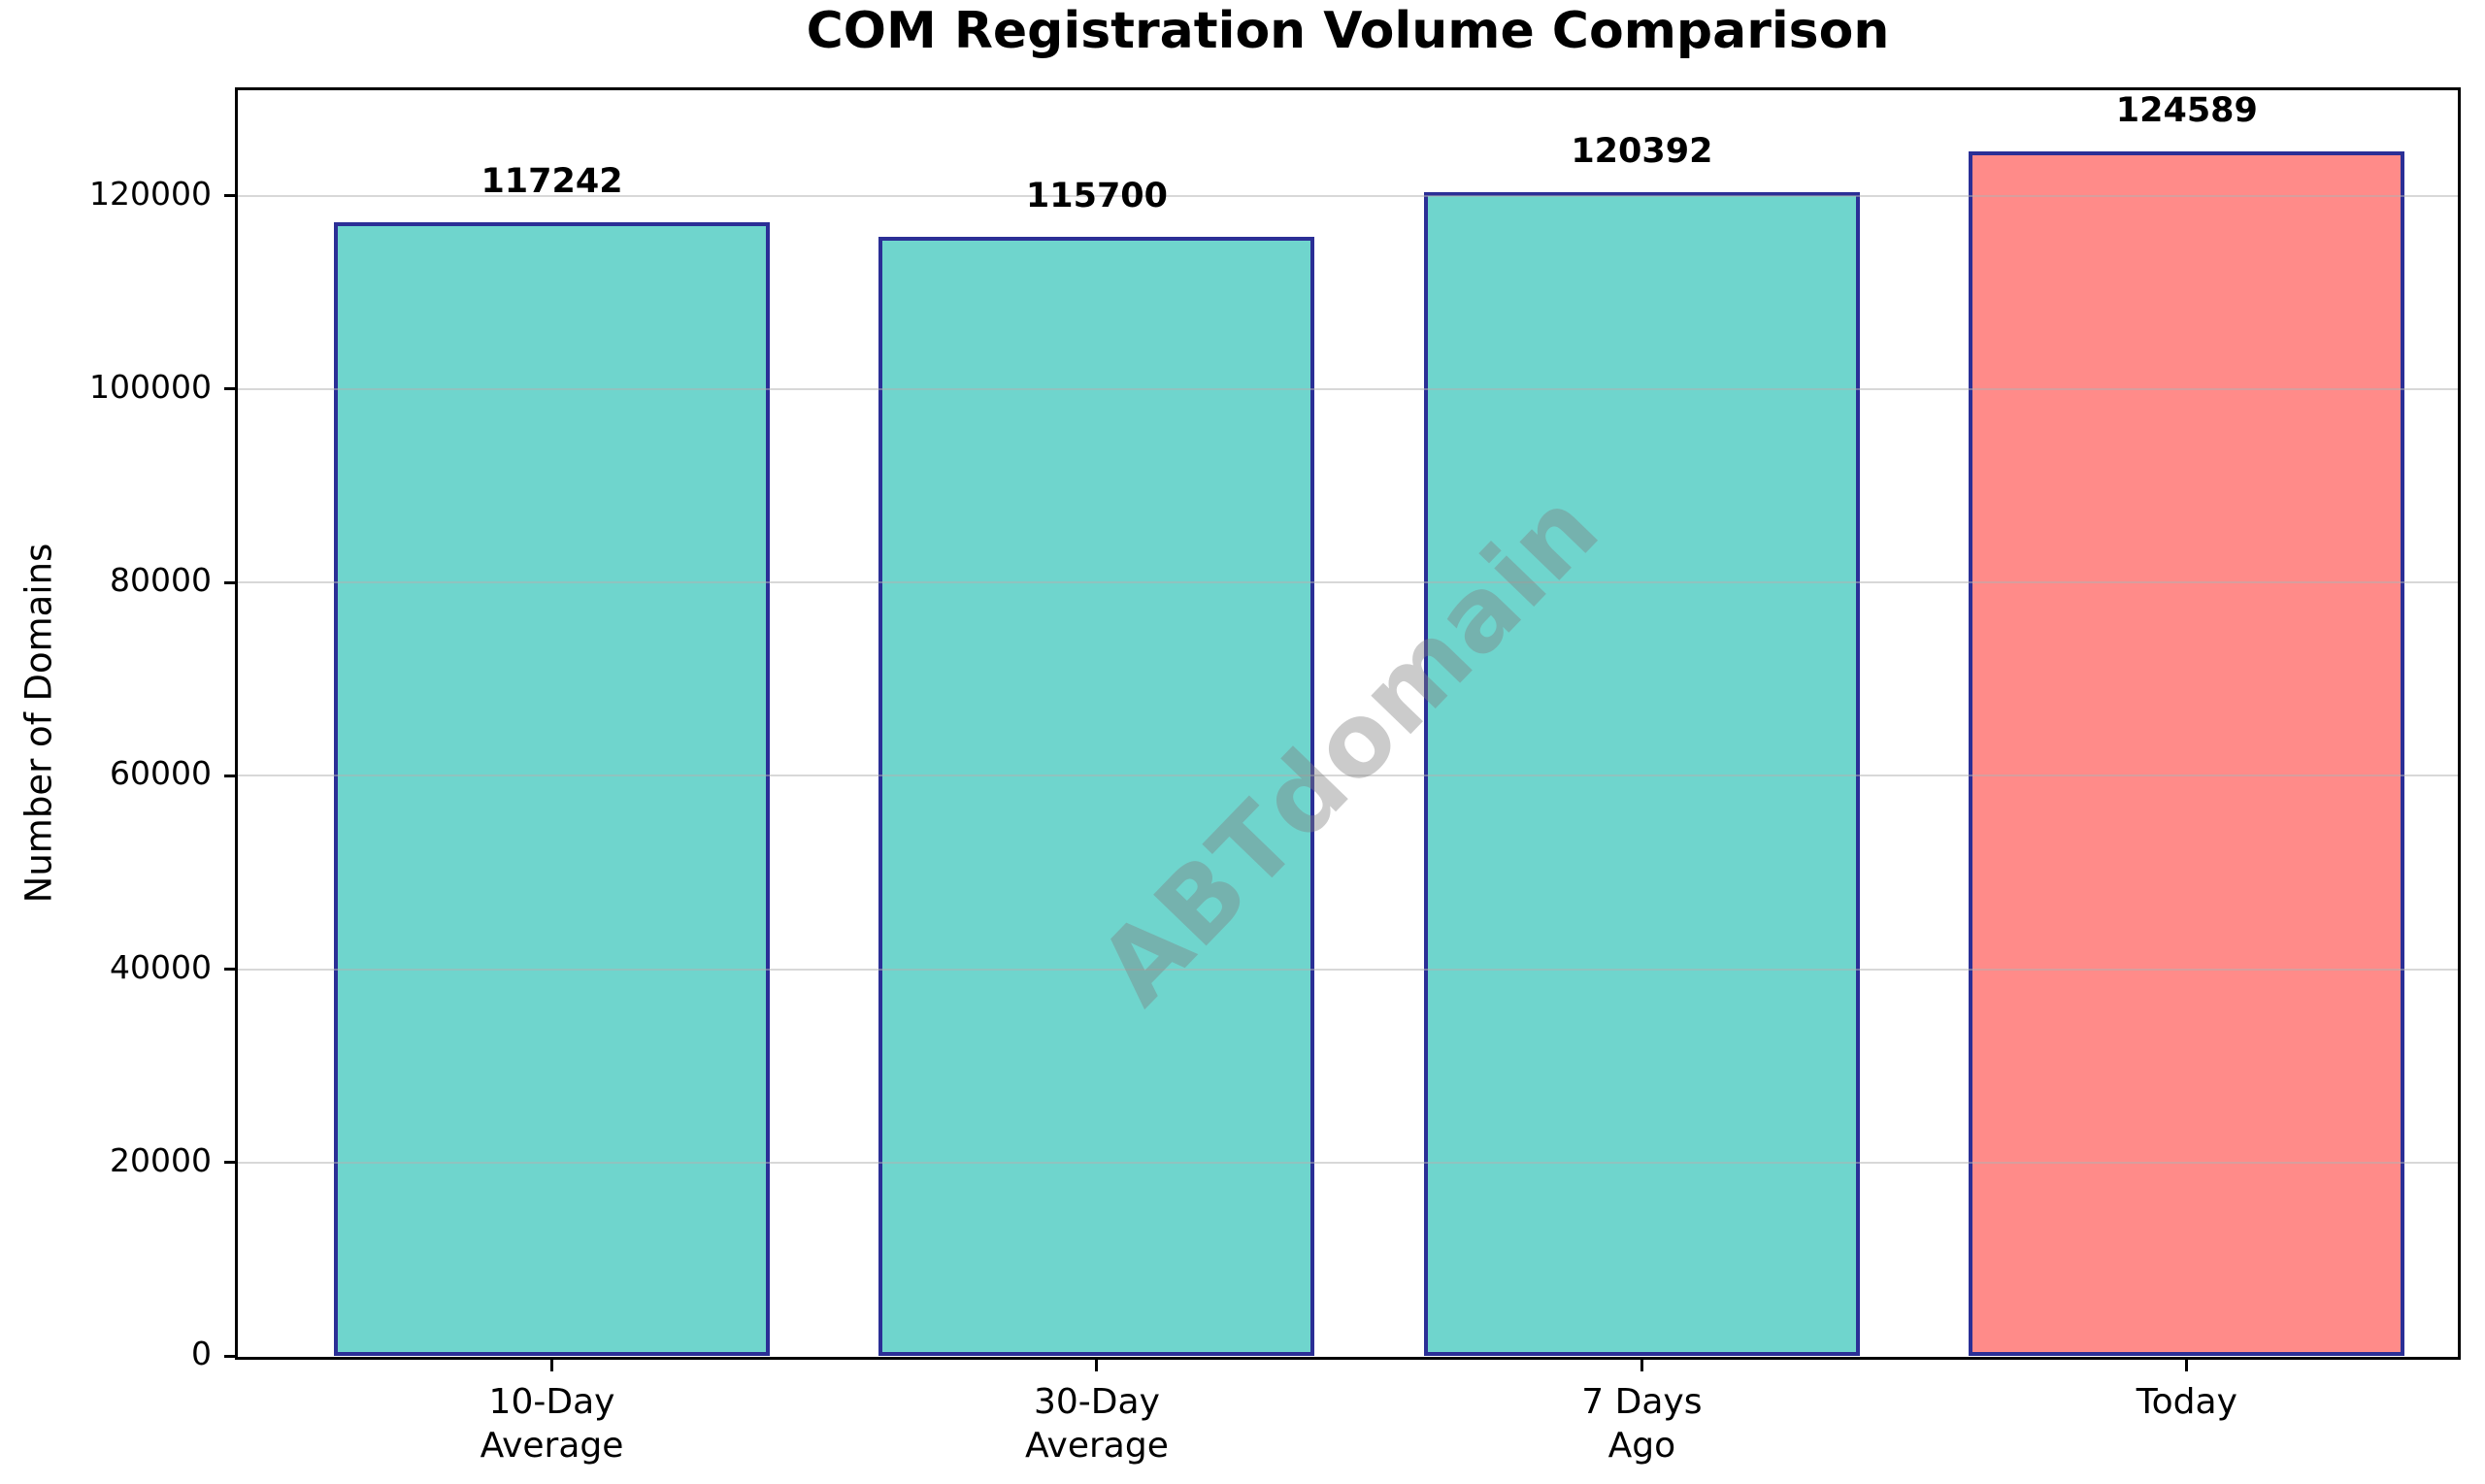 This screenshot has width=2485, height=1484. I want to click on x-tick-label-line: 7 Days, so click(1642, 1402).